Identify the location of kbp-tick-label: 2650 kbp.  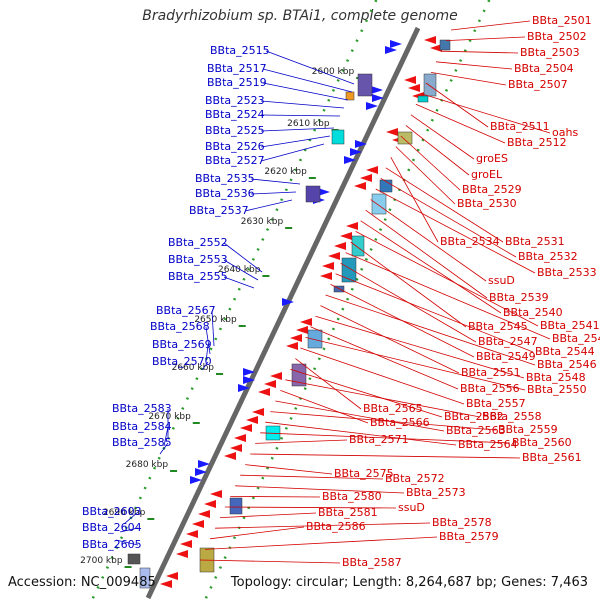
(215, 320).